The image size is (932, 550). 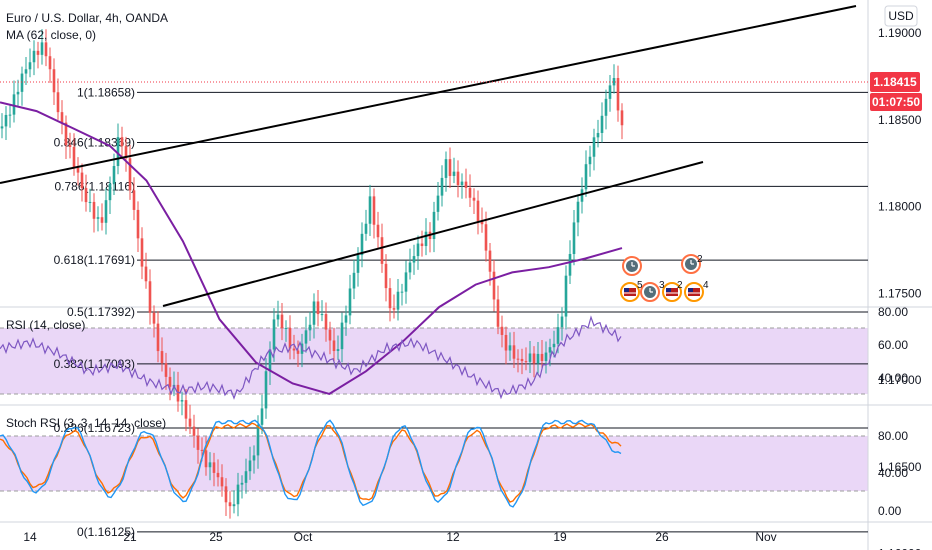 What do you see at coordinates (890, 511) in the screenshot?
I see `stoch-tick-0: 0.00` at bounding box center [890, 511].